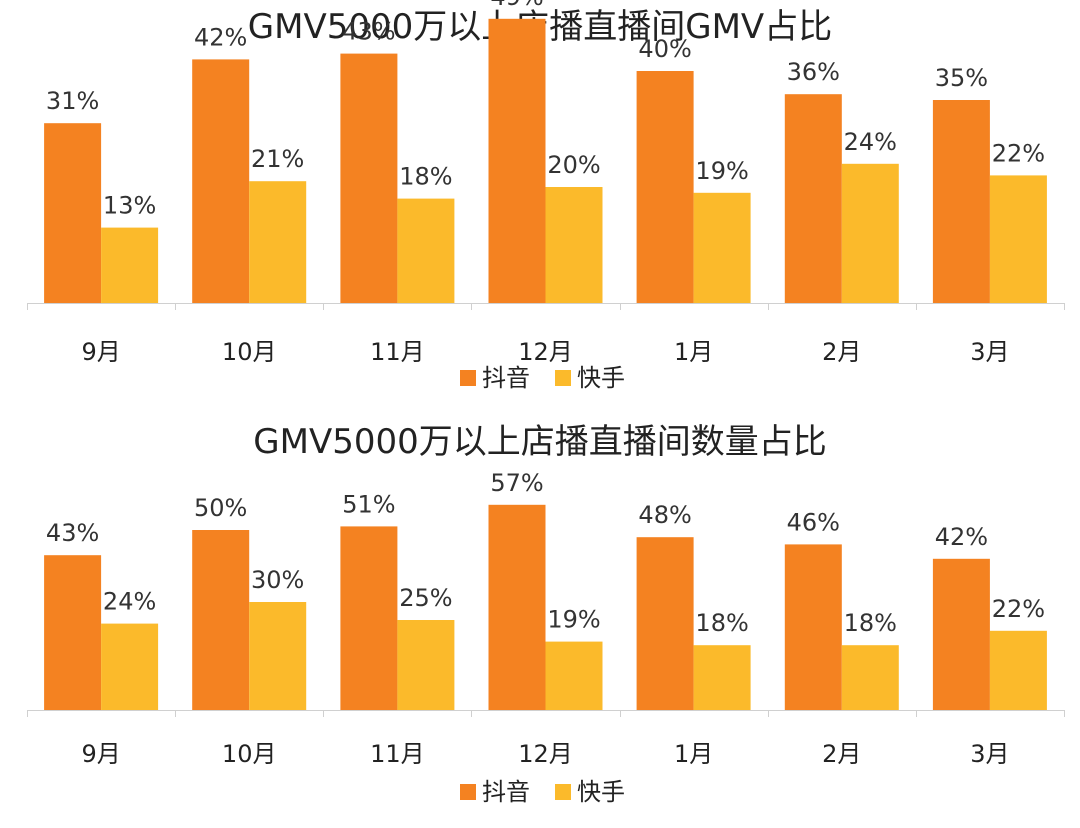 Image resolution: width=1080 pixels, height=828 pixels. What do you see at coordinates (664, 49) in the screenshot?
I see `data-label: 40%` at bounding box center [664, 49].